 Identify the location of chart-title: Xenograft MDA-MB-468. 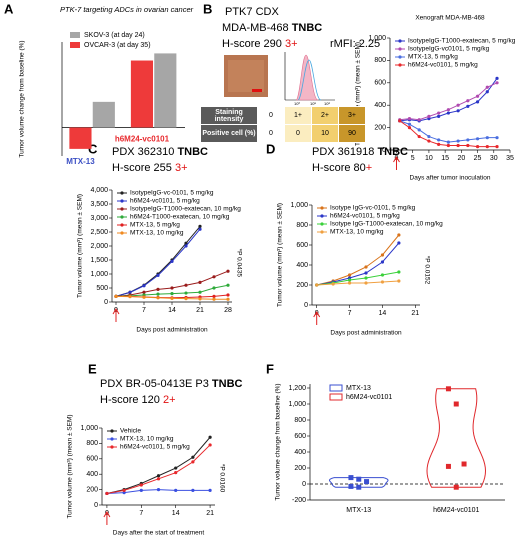
(450, 18).